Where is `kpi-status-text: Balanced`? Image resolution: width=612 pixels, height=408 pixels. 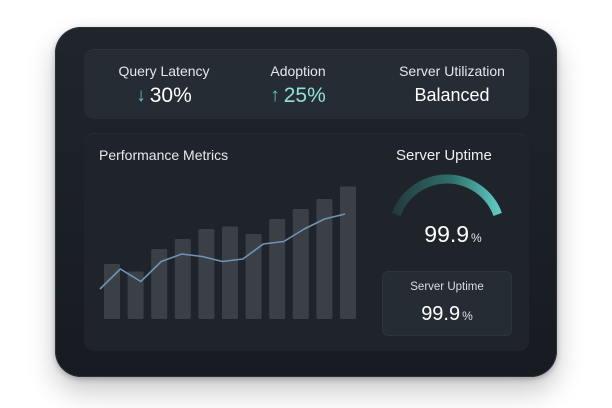 kpi-status-text: Balanced is located at coordinates (452, 95).